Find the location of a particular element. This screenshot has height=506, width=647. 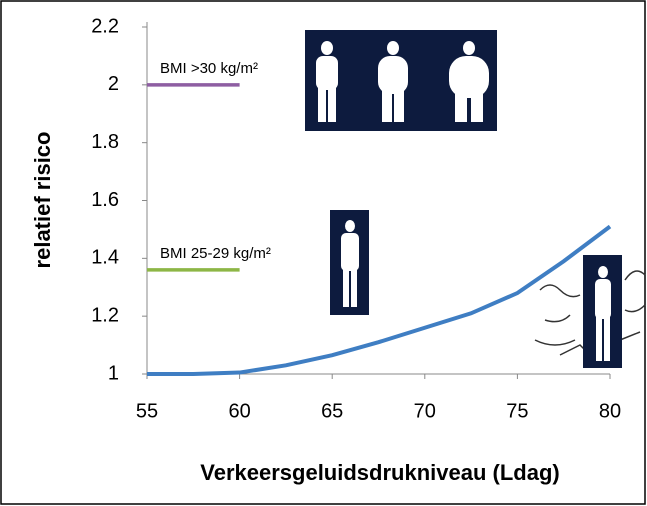

series-label: BMI 25-29 kg/m² is located at coordinates (215, 253).